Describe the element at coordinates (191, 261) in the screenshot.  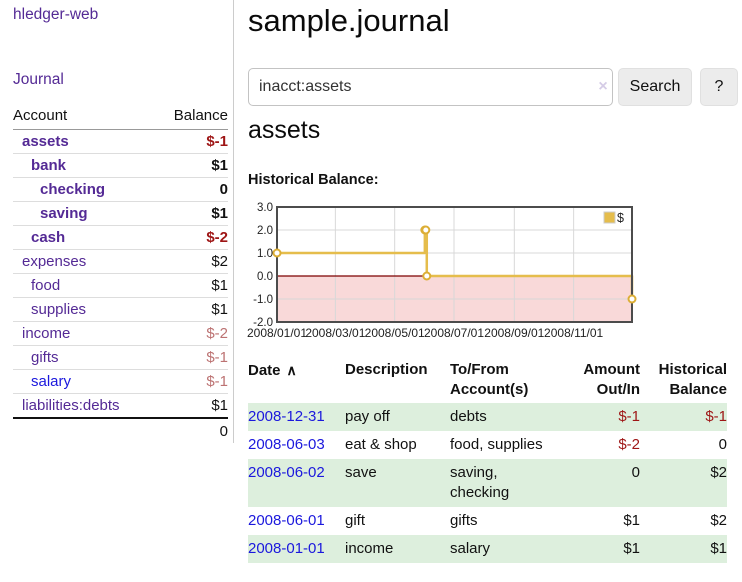
I see `sidebar-account-balance: $2` at that location.